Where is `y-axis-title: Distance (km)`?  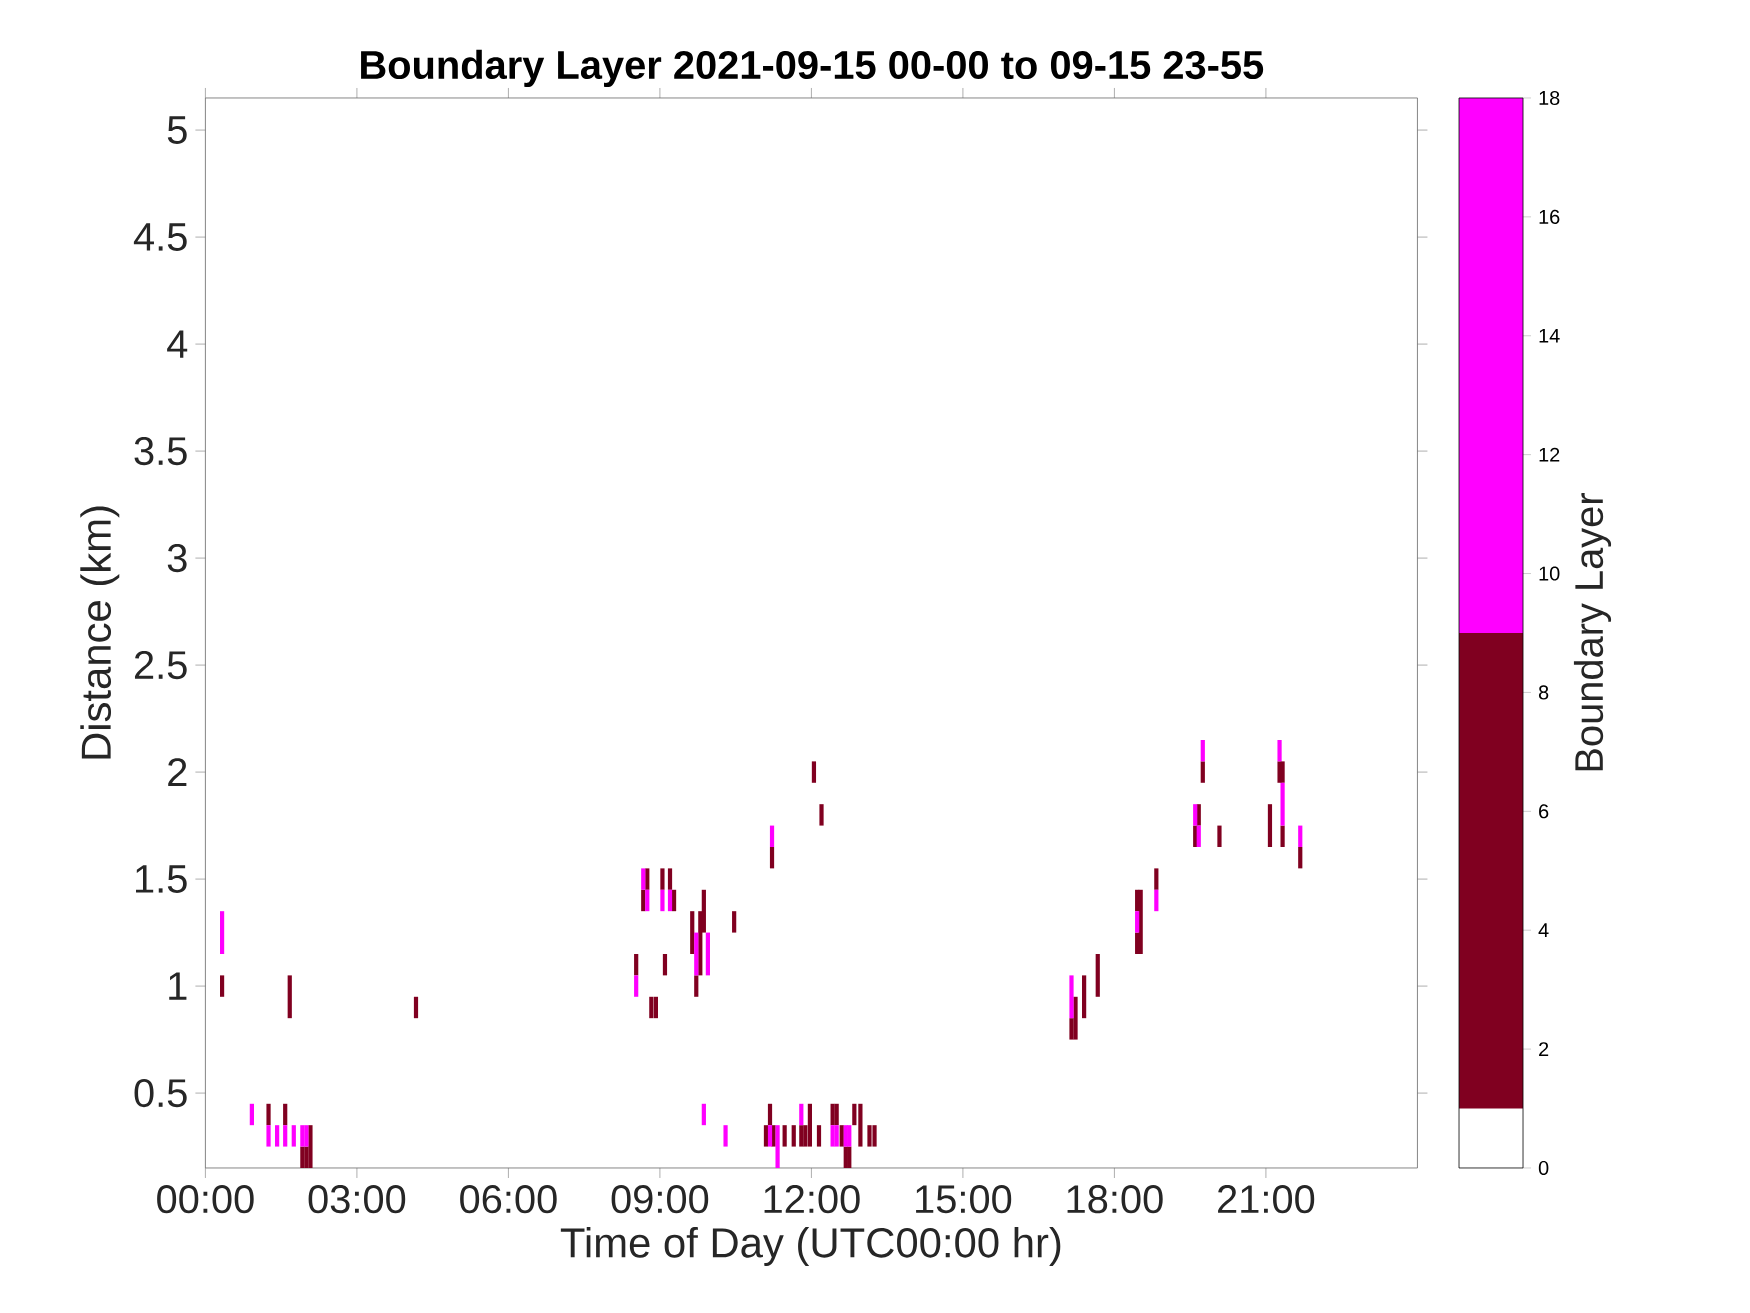
y-axis-title: Distance (km) is located at coordinates (100, 632).